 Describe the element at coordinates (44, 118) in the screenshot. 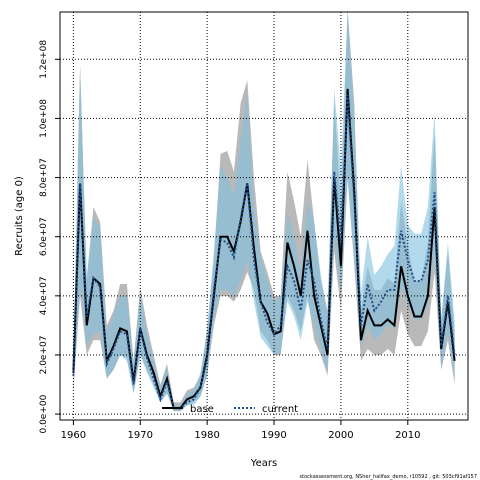

I see `y-tick-label: 1.0e+08` at that location.